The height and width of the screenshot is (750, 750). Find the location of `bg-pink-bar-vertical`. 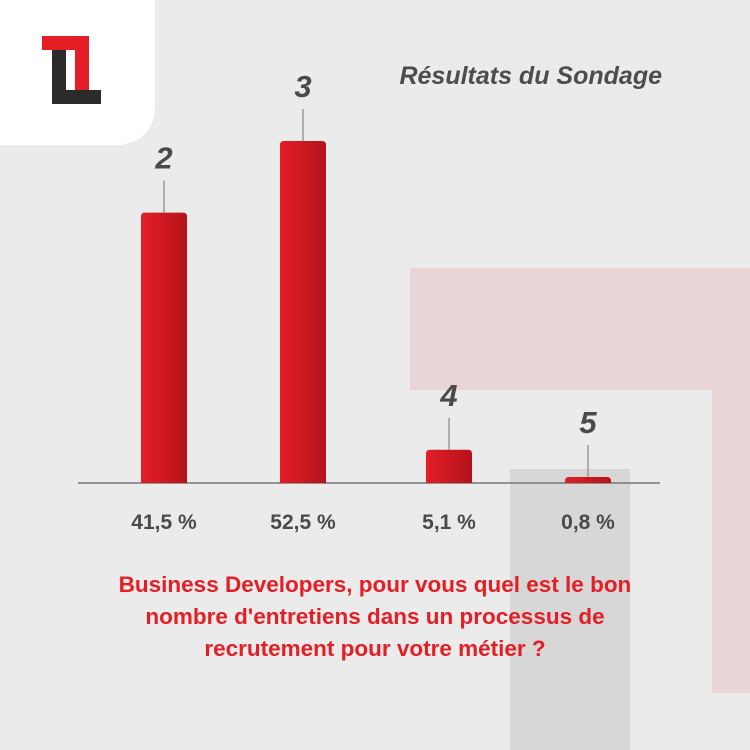

bg-pink-bar-vertical is located at coordinates (731, 480).